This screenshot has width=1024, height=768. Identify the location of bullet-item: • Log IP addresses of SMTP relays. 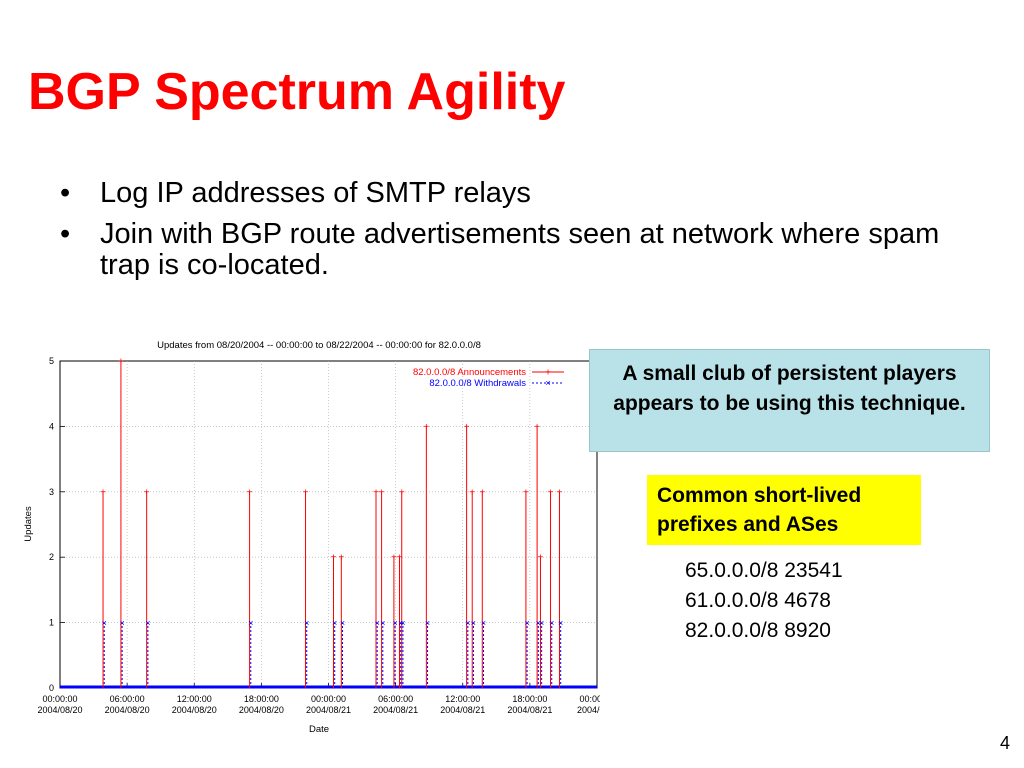
(510, 193).